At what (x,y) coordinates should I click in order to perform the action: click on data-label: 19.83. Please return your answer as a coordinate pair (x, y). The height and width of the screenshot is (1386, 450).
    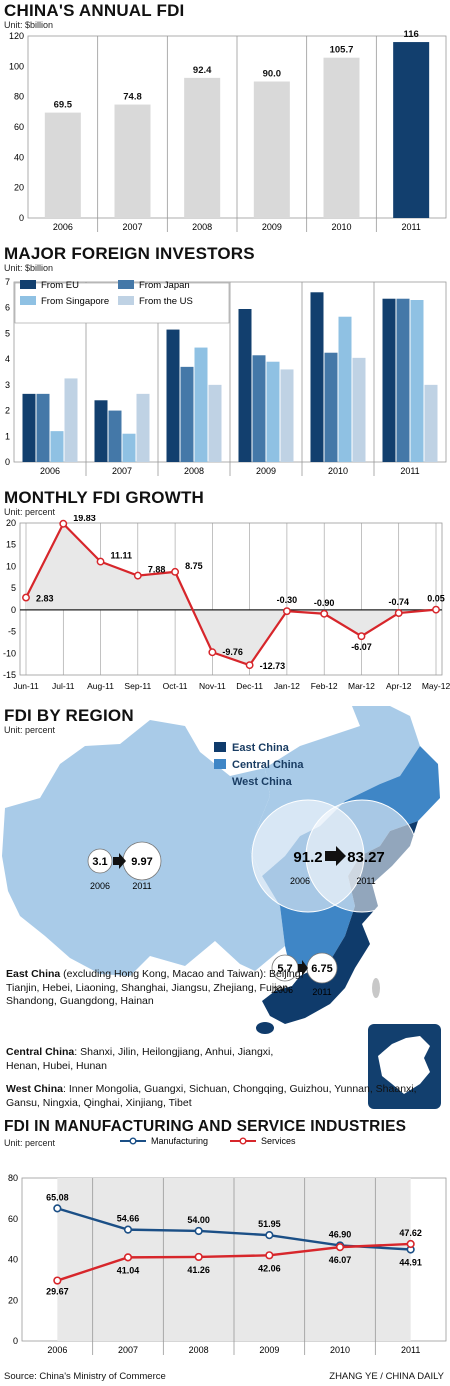
    Looking at the image, I should click on (84, 519).